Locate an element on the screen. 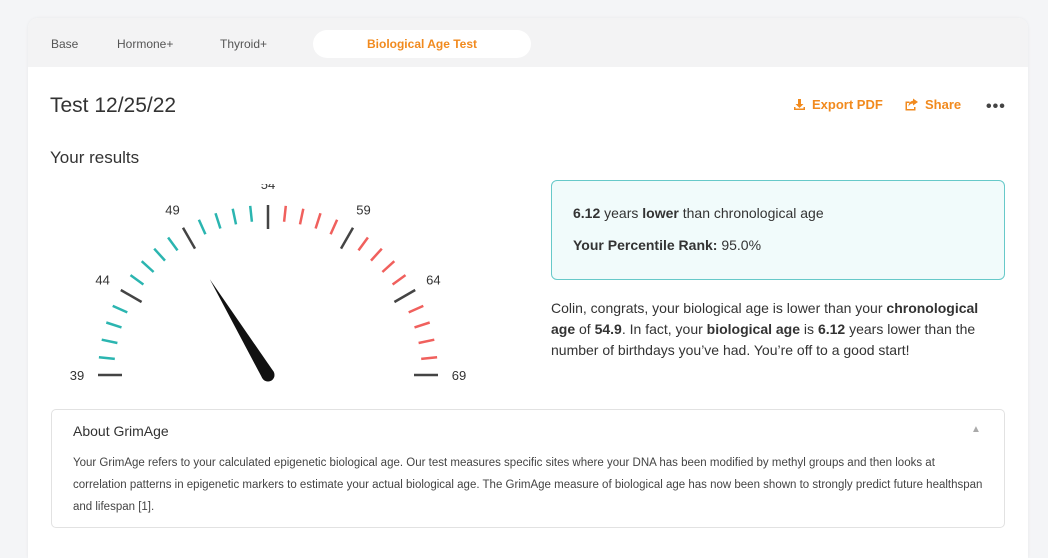 This screenshot has height=558, width=1048. age-difference-line: 6.12 years lower than chronological age is located at coordinates (698, 213).